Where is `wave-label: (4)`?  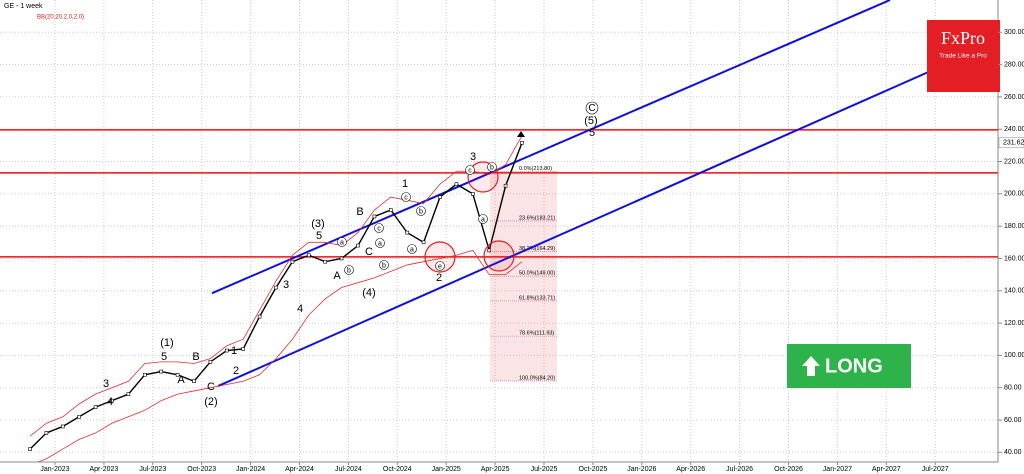 wave-label: (4) is located at coordinates (368, 293).